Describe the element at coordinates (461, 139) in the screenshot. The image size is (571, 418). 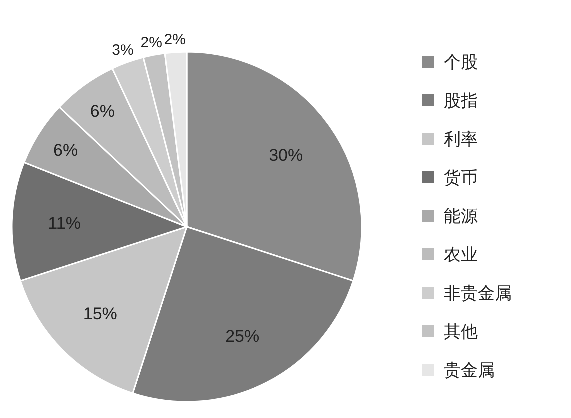
I see `legend-label: 利率` at that location.